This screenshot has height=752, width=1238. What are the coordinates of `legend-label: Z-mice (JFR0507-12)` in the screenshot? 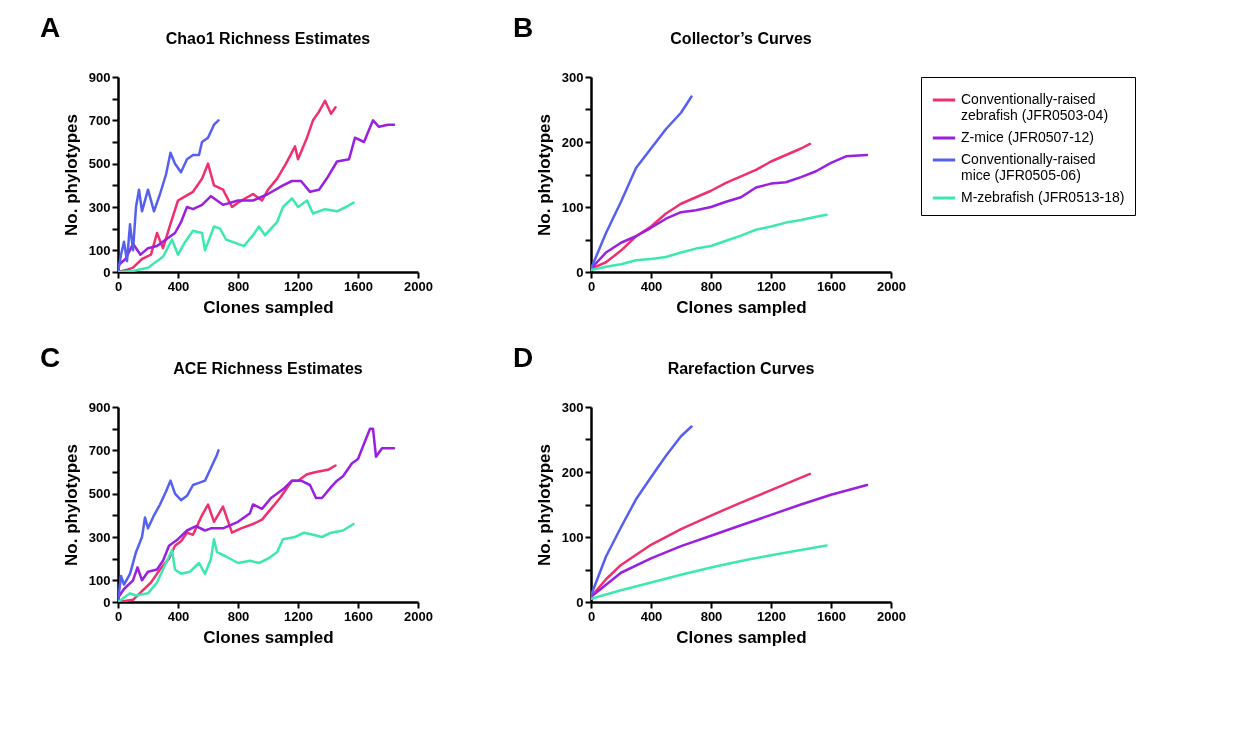 It's located at (1028, 137).